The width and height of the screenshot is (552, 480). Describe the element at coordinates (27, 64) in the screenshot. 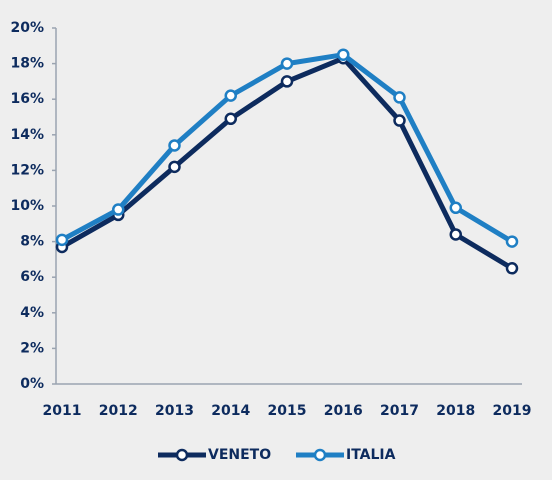

I see `y-tick-label: 18%` at that location.